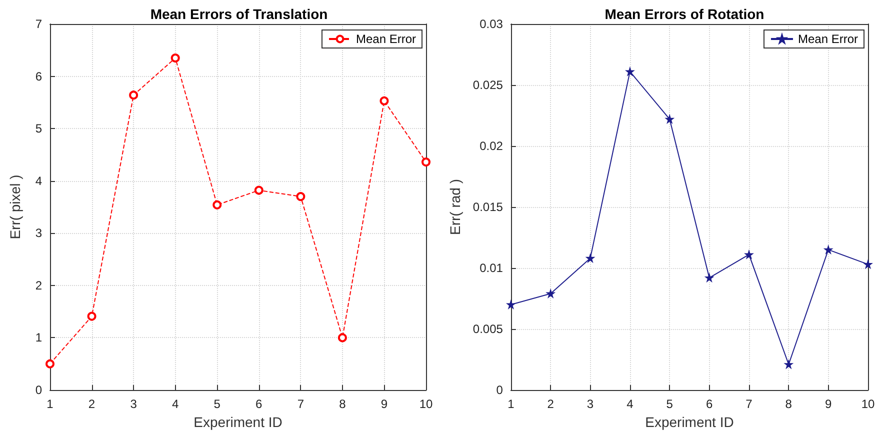 This screenshot has width=879, height=441. Describe the element at coordinates (488, 329) in the screenshot. I see `y-tick-label: 0.005` at that location.